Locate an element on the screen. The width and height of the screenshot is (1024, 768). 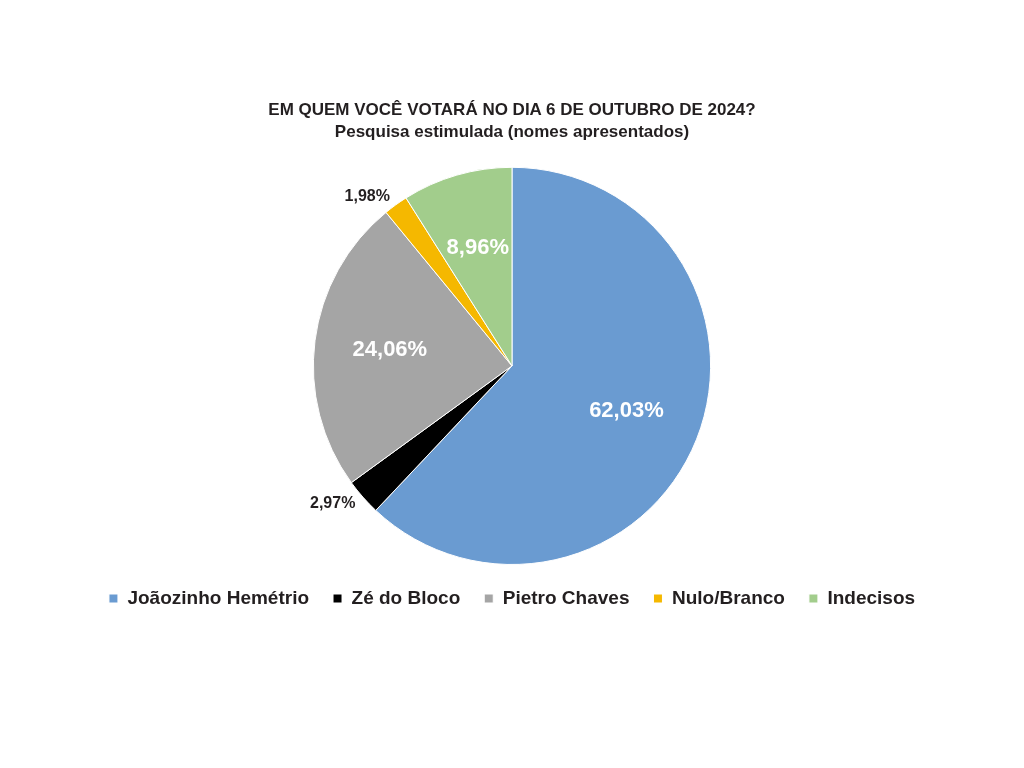
chart-title: EM QUEM VOCÊ VOTARÁ NO DIA 6 DE OUTUBRO DE 2024? is located at coordinates (512, 109).